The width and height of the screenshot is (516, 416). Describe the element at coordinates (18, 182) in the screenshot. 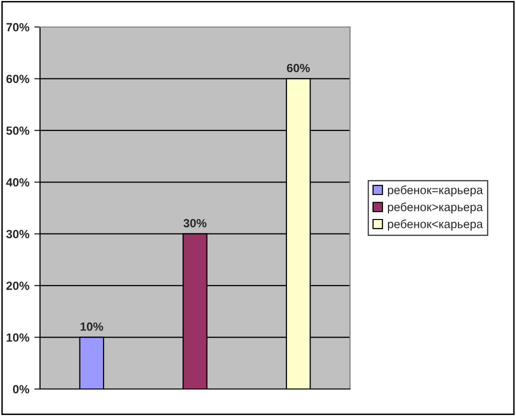

I see `y-tick-label: 40%` at that location.